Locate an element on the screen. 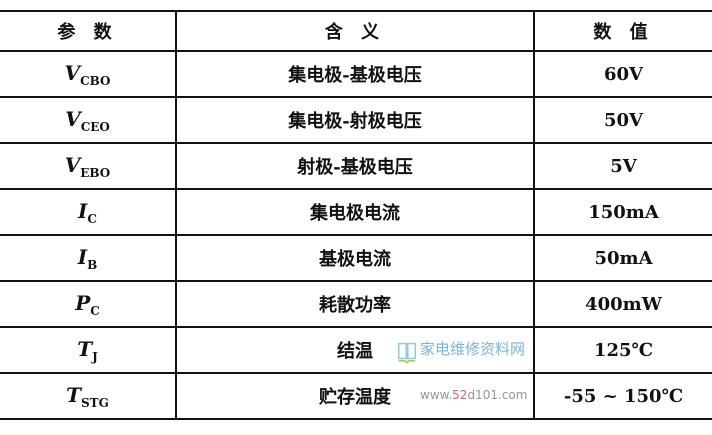 The width and height of the screenshot is (712, 435). parameter-value: -55 ~ 150℃ is located at coordinates (622, 396).